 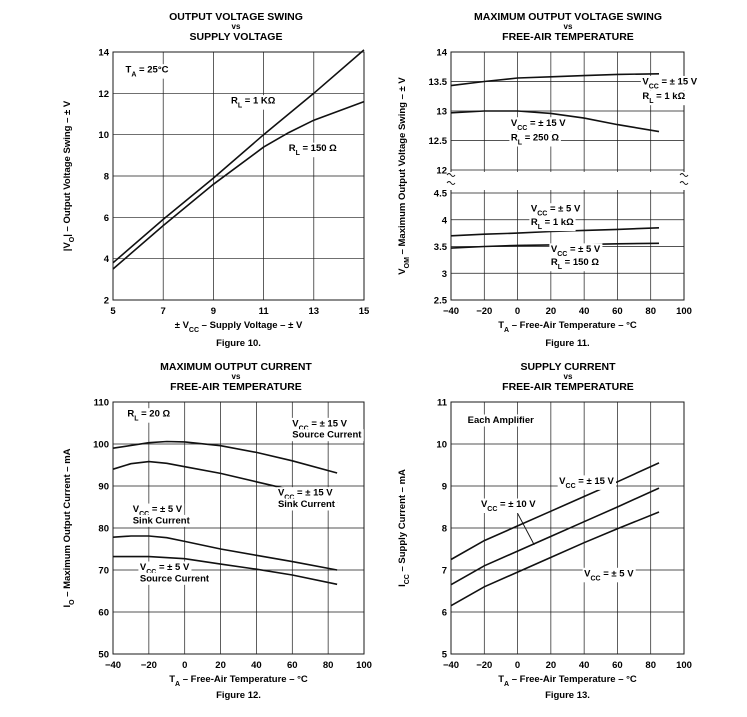 What do you see at coordinates (663, 98) in the screenshot?
I see `annotation-label: RL = 1 kΩ` at bounding box center [663, 98].